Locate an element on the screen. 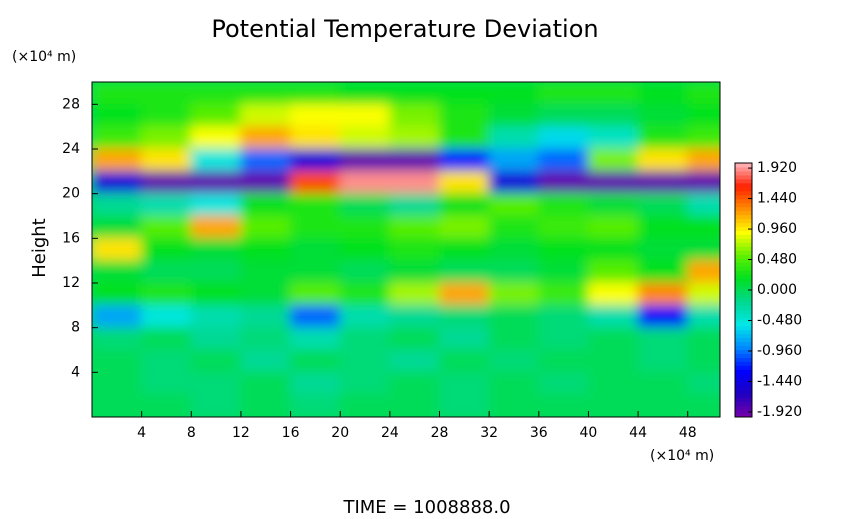 The width and height of the screenshot is (854, 519). colorbar-tick-label: -1.920 is located at coordinates (779, 412).